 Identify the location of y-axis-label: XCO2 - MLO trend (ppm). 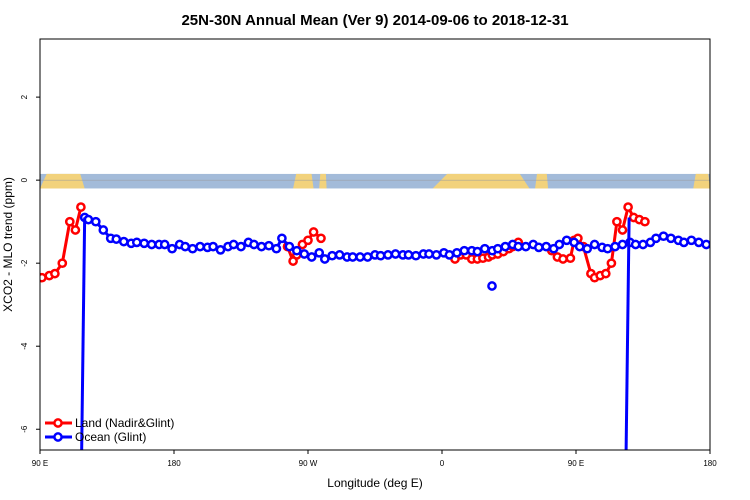
(8, 244).